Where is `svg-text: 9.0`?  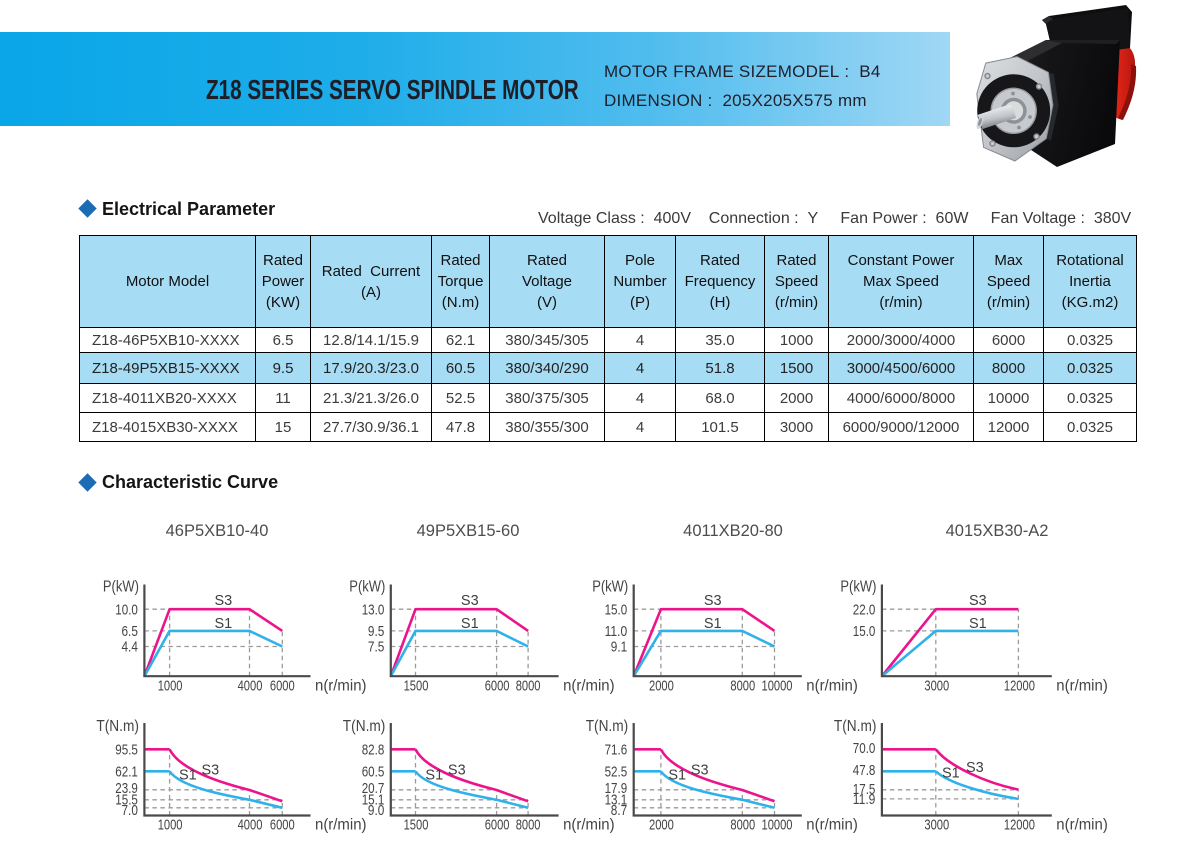
svg-text: 9.0 is located at coordinates (376, 810).